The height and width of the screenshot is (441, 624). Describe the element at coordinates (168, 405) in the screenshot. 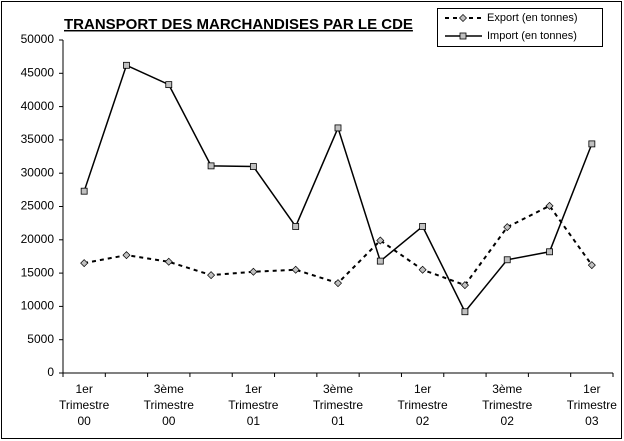

I see `x-tick-label: 3ème Trimestre 00` at that location.